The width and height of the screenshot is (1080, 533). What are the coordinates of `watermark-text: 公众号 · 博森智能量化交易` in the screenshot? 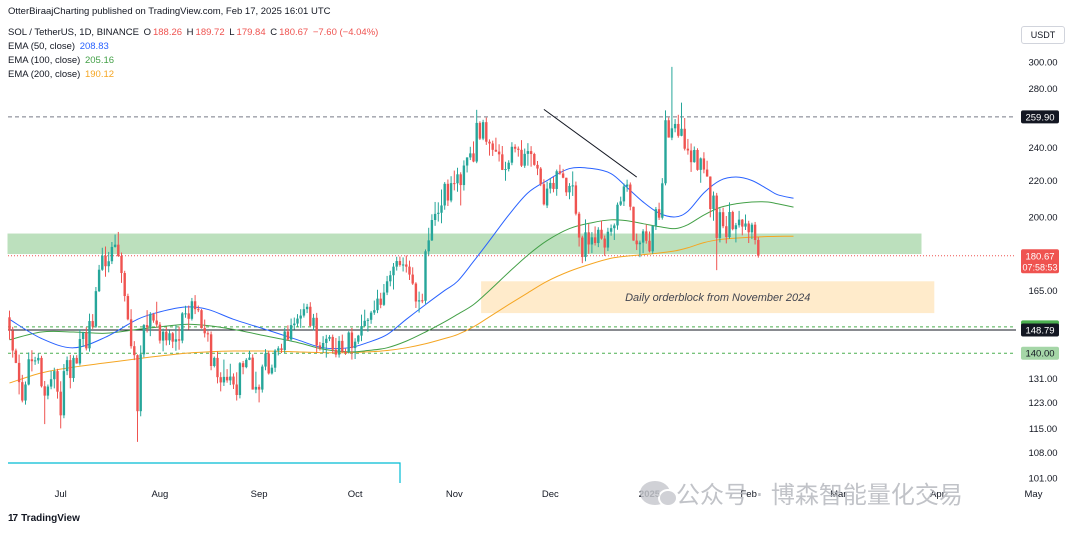 It's located at (819, 495).